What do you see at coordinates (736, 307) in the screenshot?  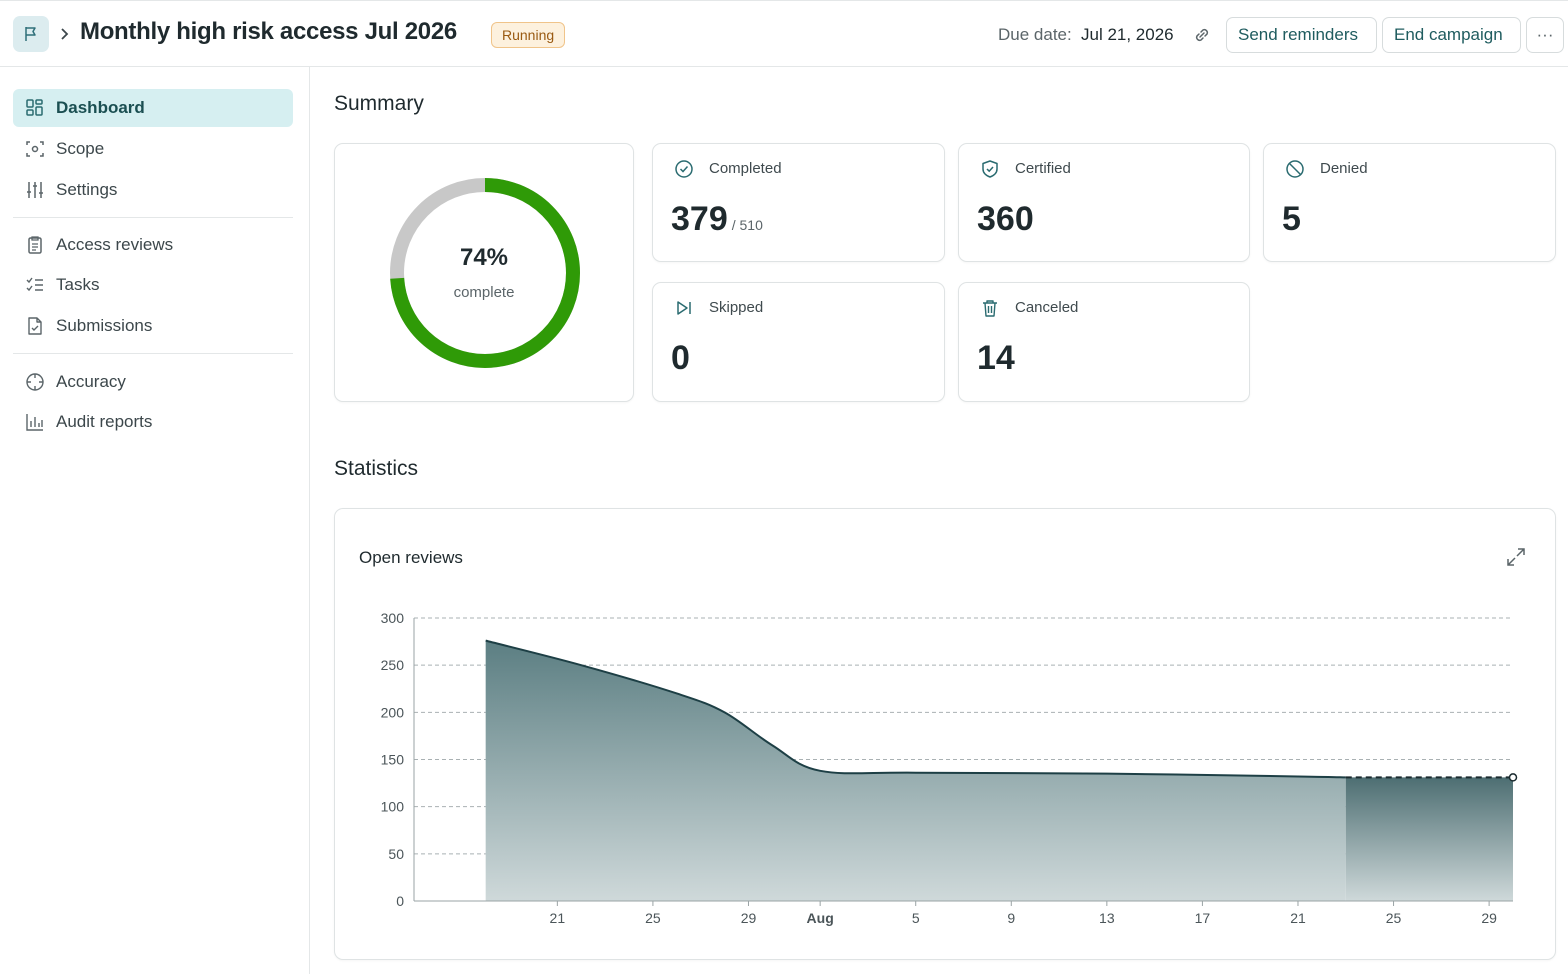 I see `skipped-label: Skipped` at bounding box center [736, 307].